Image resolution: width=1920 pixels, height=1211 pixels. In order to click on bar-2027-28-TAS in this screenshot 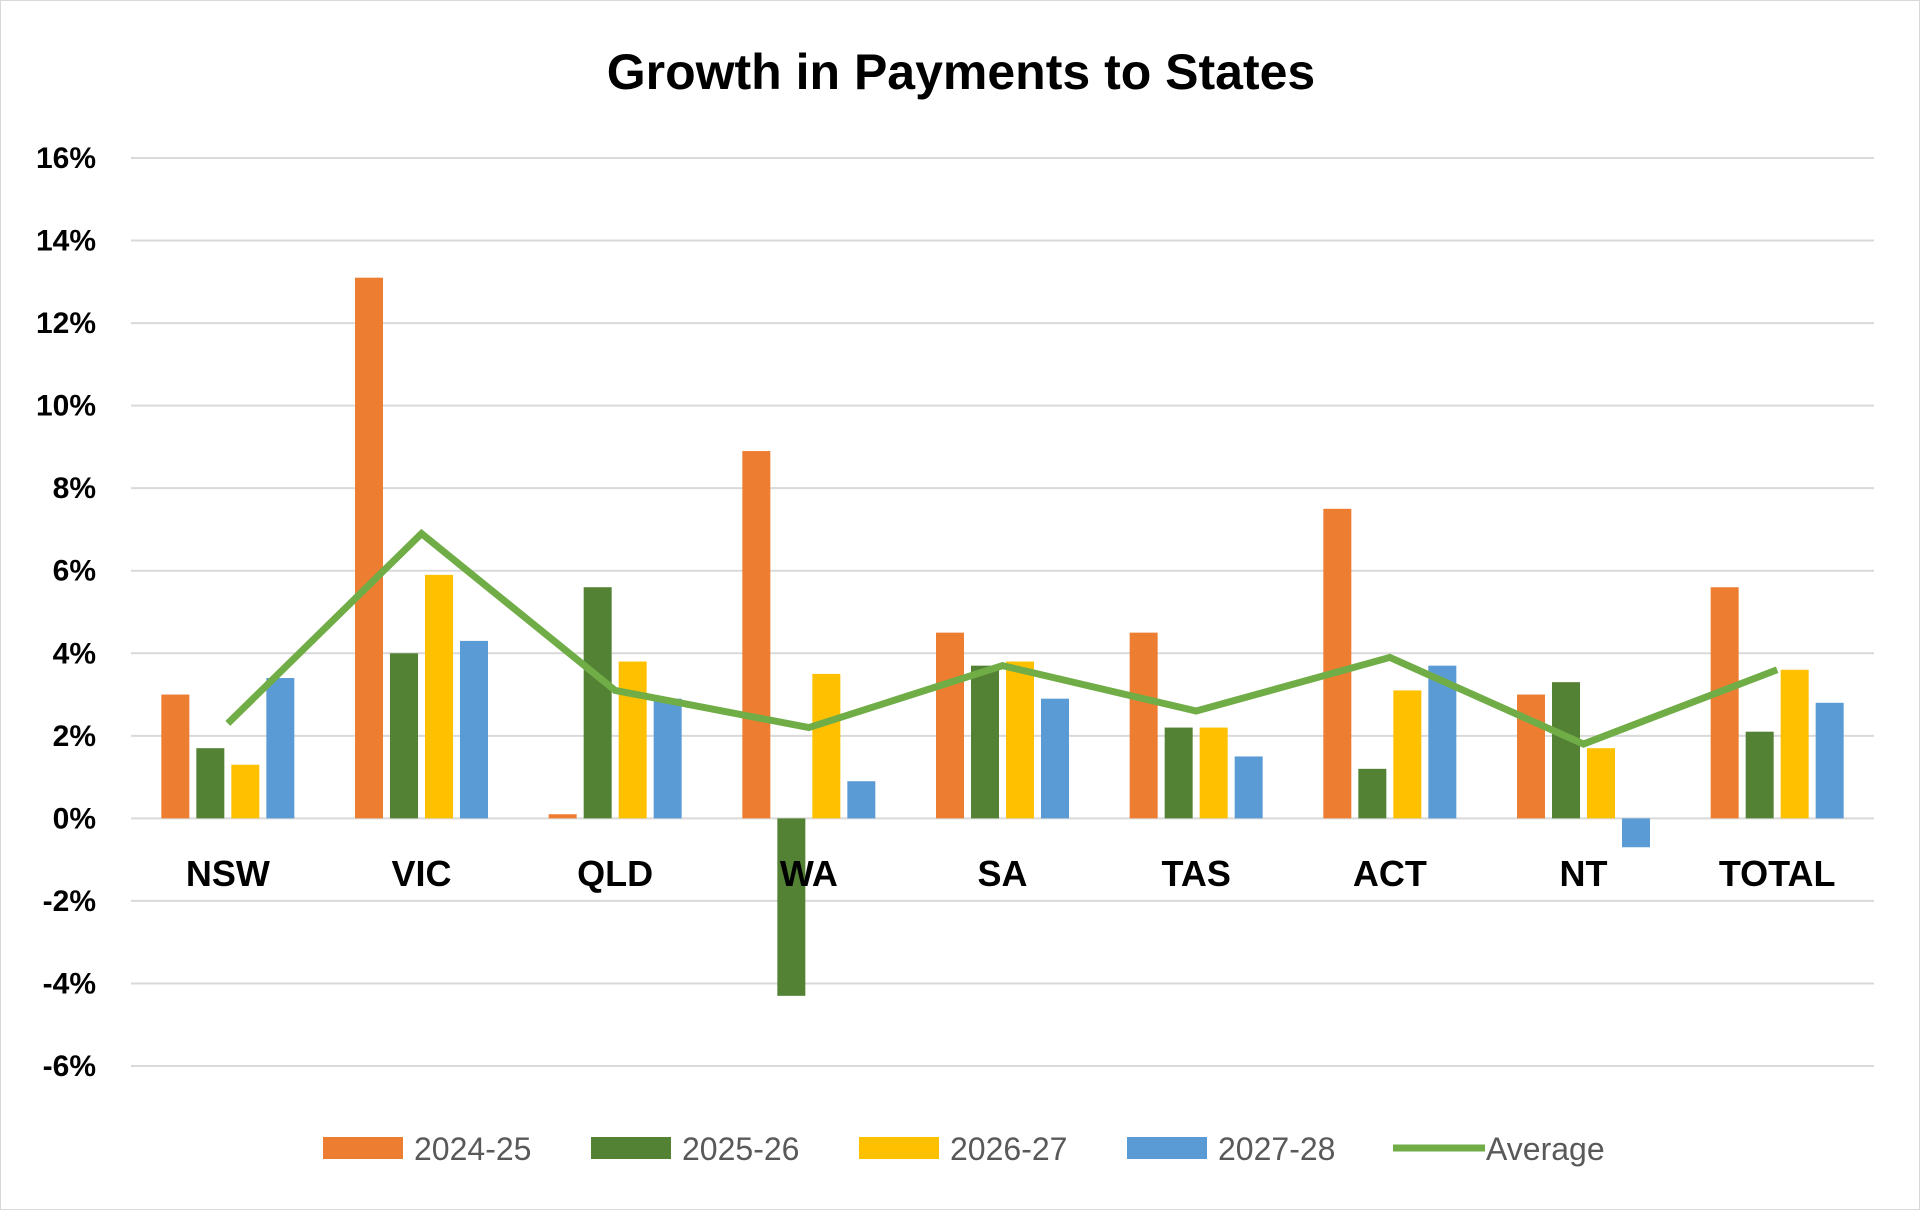, I will do `click(1249, 787)`.